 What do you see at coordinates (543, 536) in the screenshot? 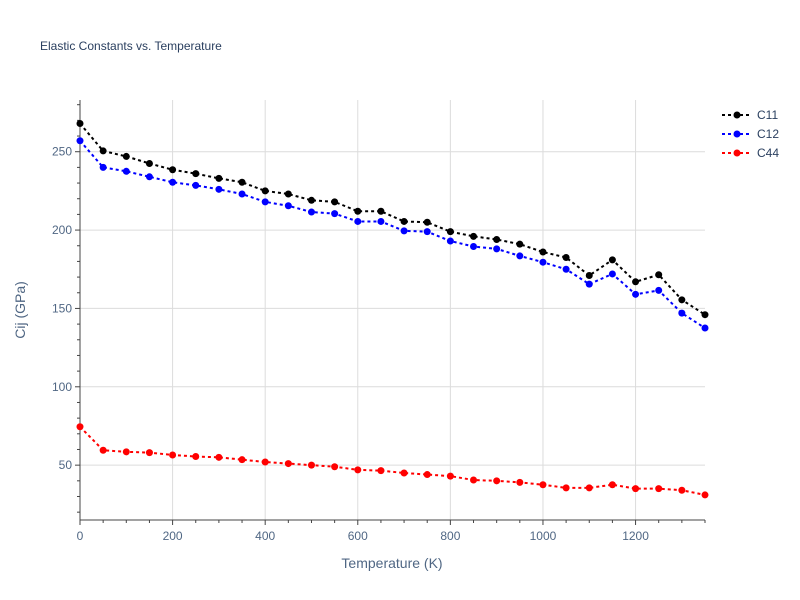
I see `x-tick-label: 1000` at bounding box center [543, 536].